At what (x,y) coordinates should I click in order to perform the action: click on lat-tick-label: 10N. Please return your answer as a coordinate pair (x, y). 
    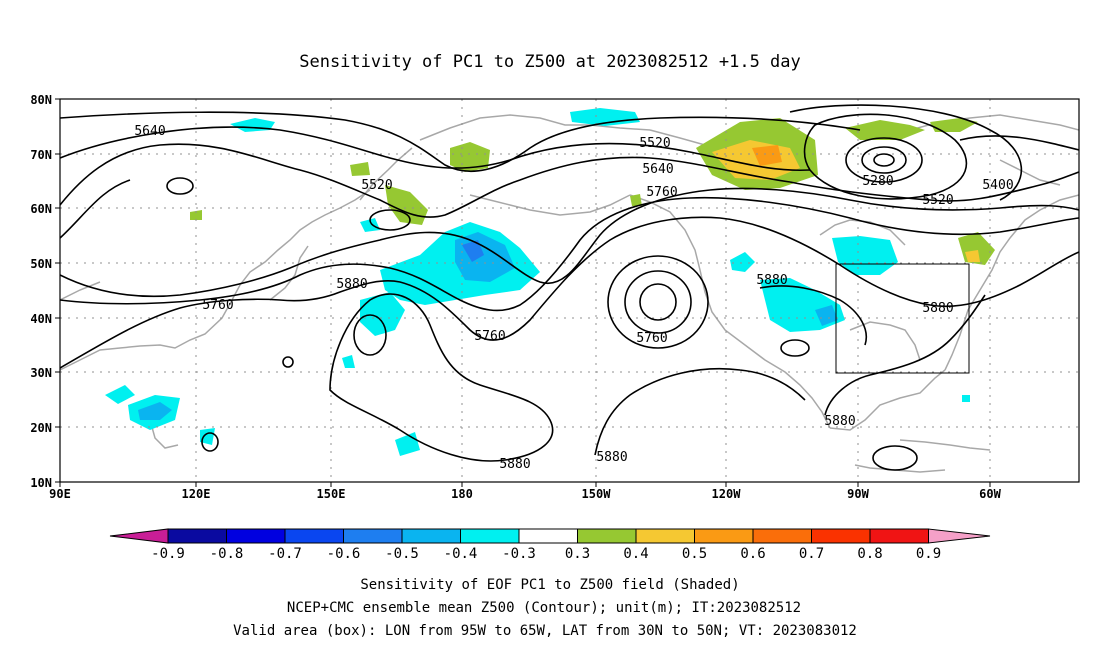
    Looking at the image, I should click on (41, 483).